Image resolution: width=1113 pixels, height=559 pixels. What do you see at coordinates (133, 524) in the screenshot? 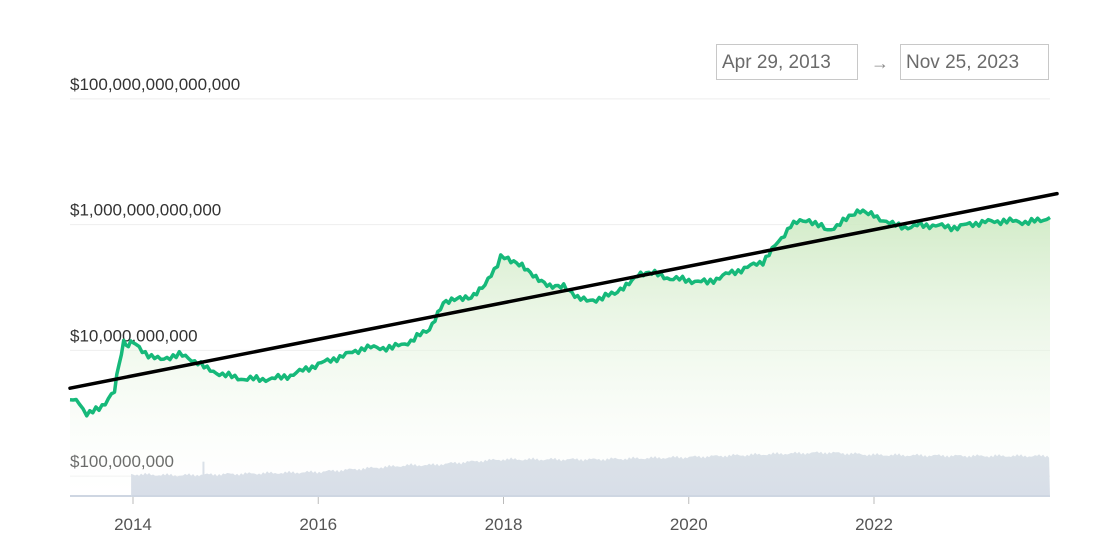
I see `x-tick-label: 2014` at bounding box center [133, 524].